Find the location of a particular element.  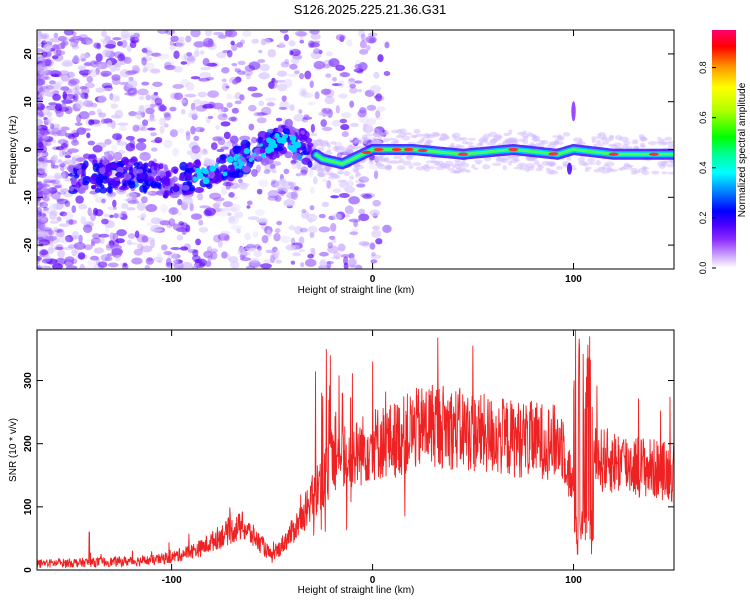

x-tick-label: -100 is located at coordinates (172, 279).